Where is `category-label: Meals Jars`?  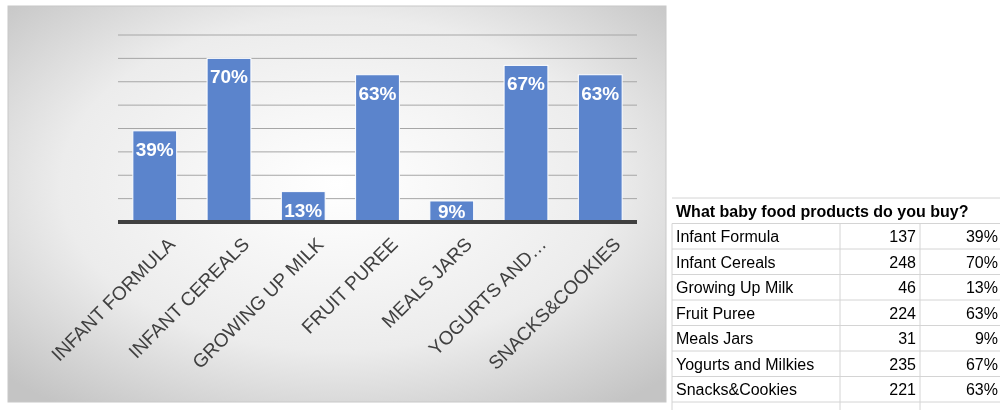 category-label: Meals Jars is located at coordinates (715, 338).